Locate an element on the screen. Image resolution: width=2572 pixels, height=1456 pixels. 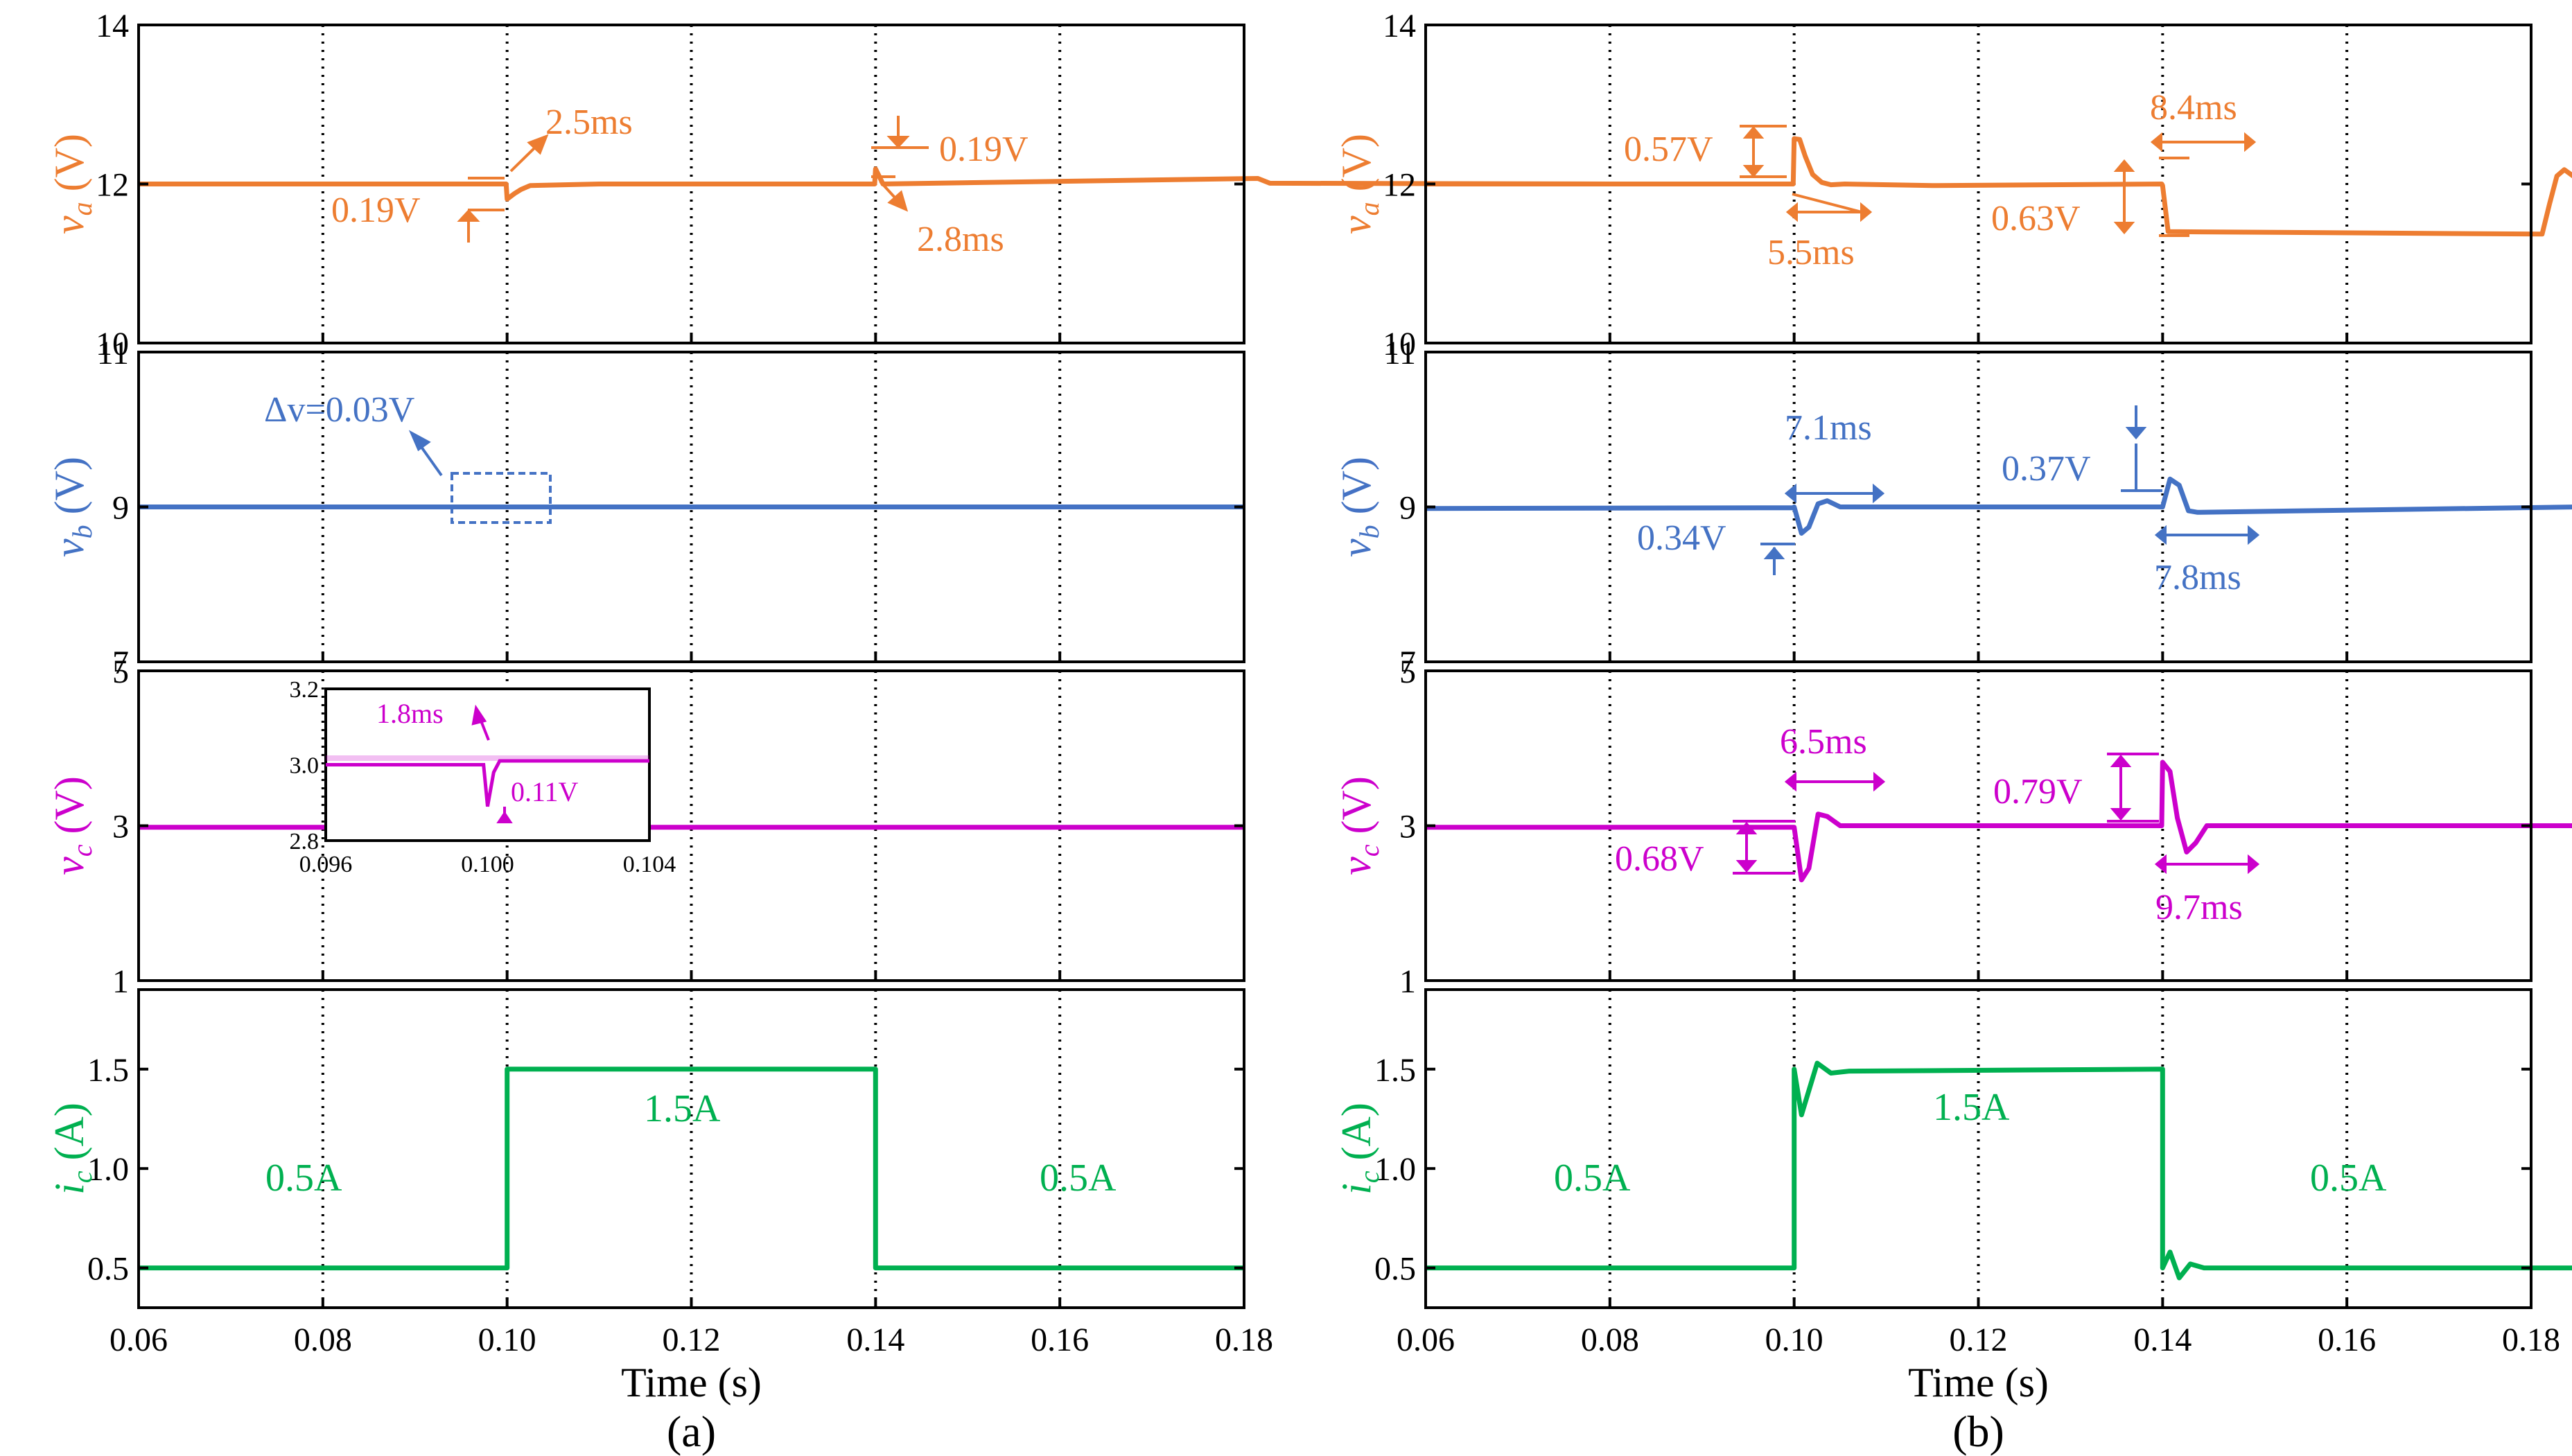
trace-vb is located at coordinates (1998, 506).